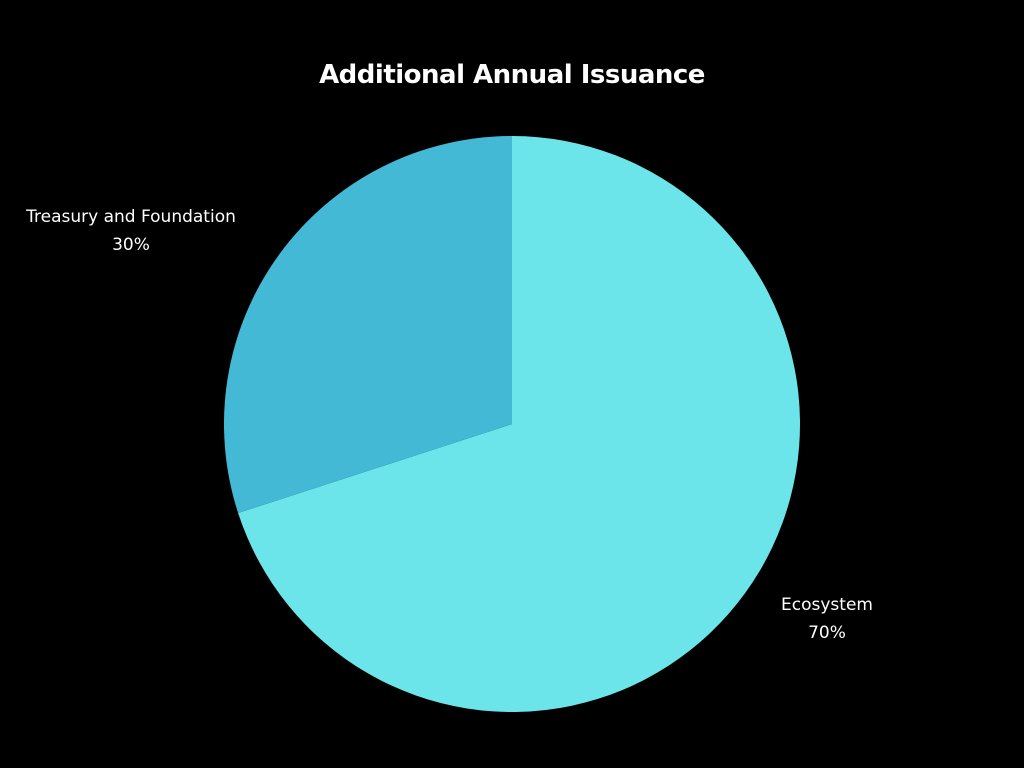 This screenshot has width=1024, height=768. Describe the element at coordinates (827, 633) in the screenshot. I see `slice-label-value: 70%` at that location.